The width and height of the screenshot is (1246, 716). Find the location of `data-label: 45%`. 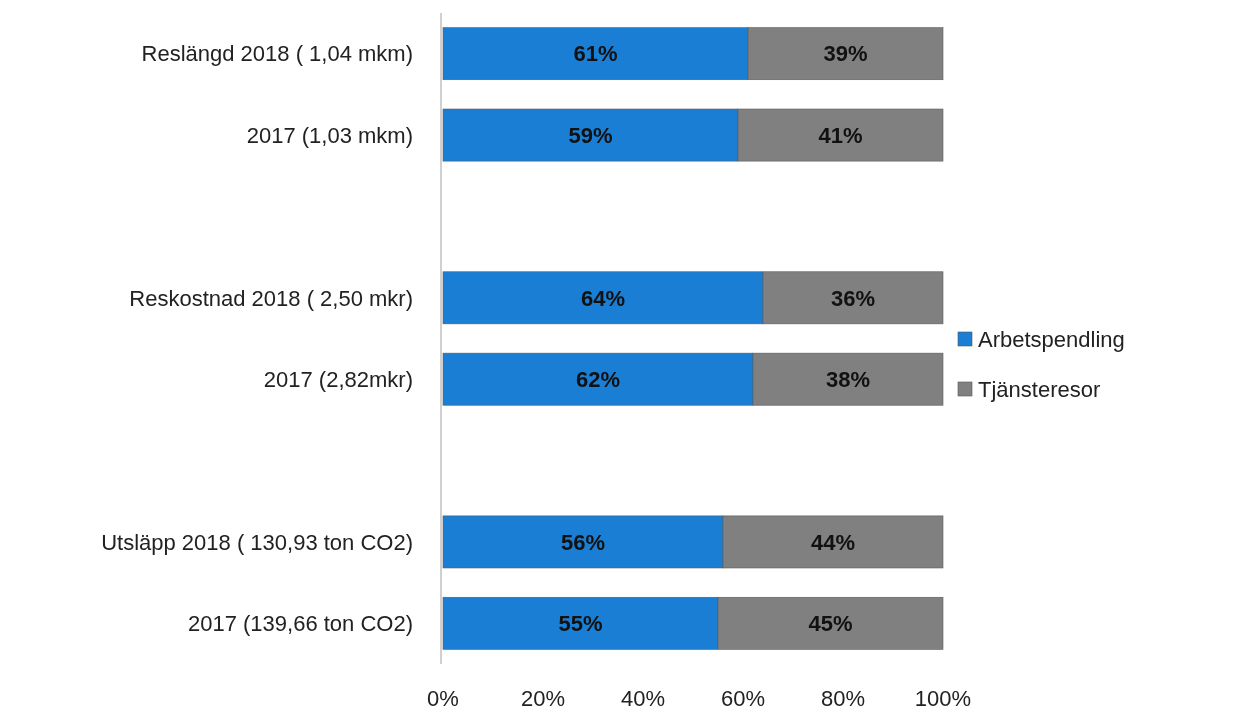

data-label: 45% is located at coordinates (830, 624).